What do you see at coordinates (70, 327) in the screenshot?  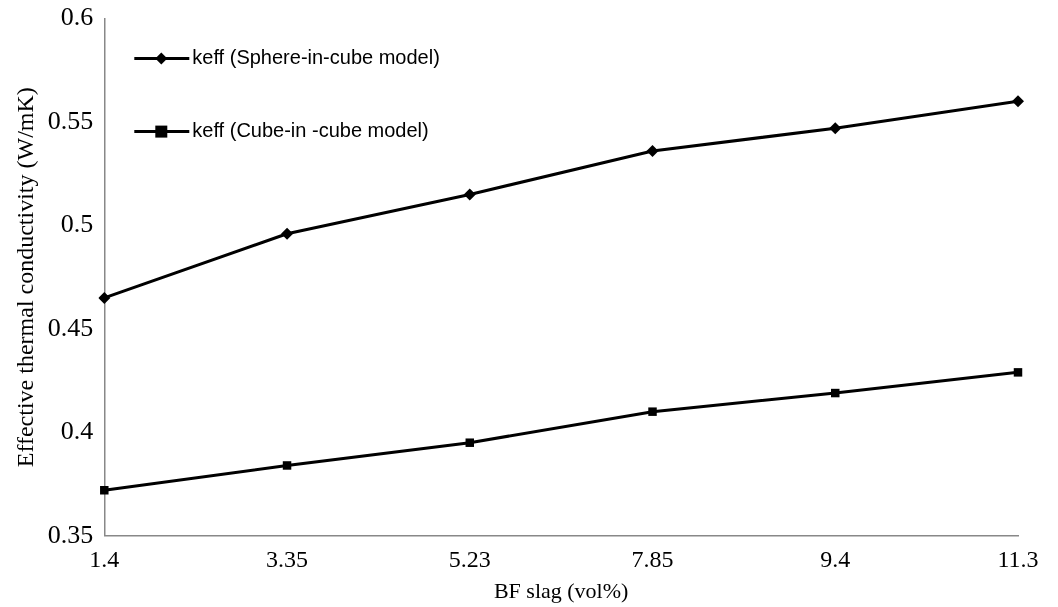 I see `y-tick-label: 0.45` at bounding box center [70, 327].